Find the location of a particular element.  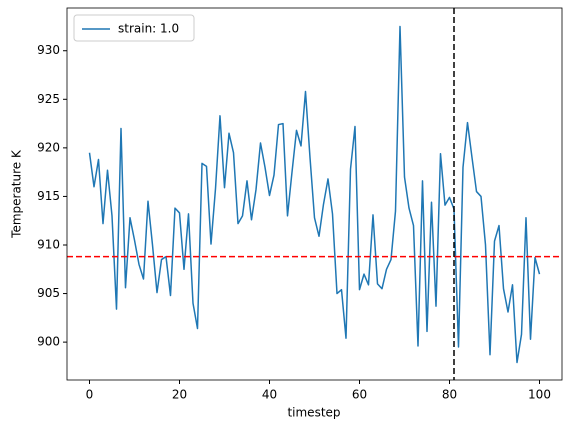

y-tick-label: 915 is located at coordinates (48, 196).